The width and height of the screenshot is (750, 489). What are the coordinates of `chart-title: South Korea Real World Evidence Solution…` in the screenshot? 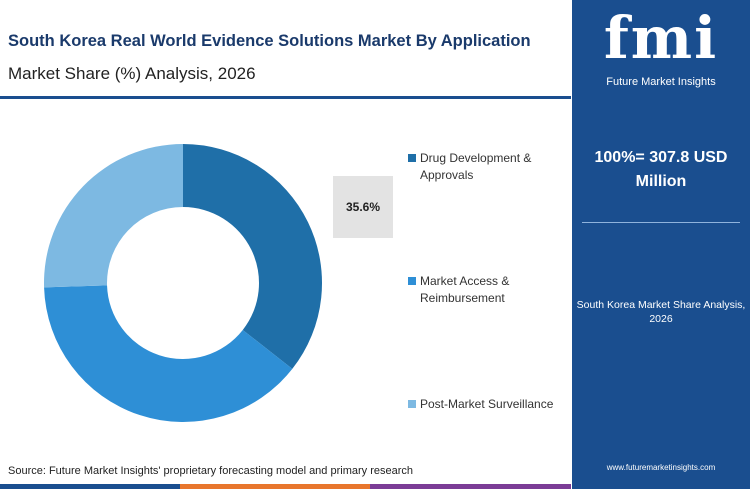 It's located at (269, 41).